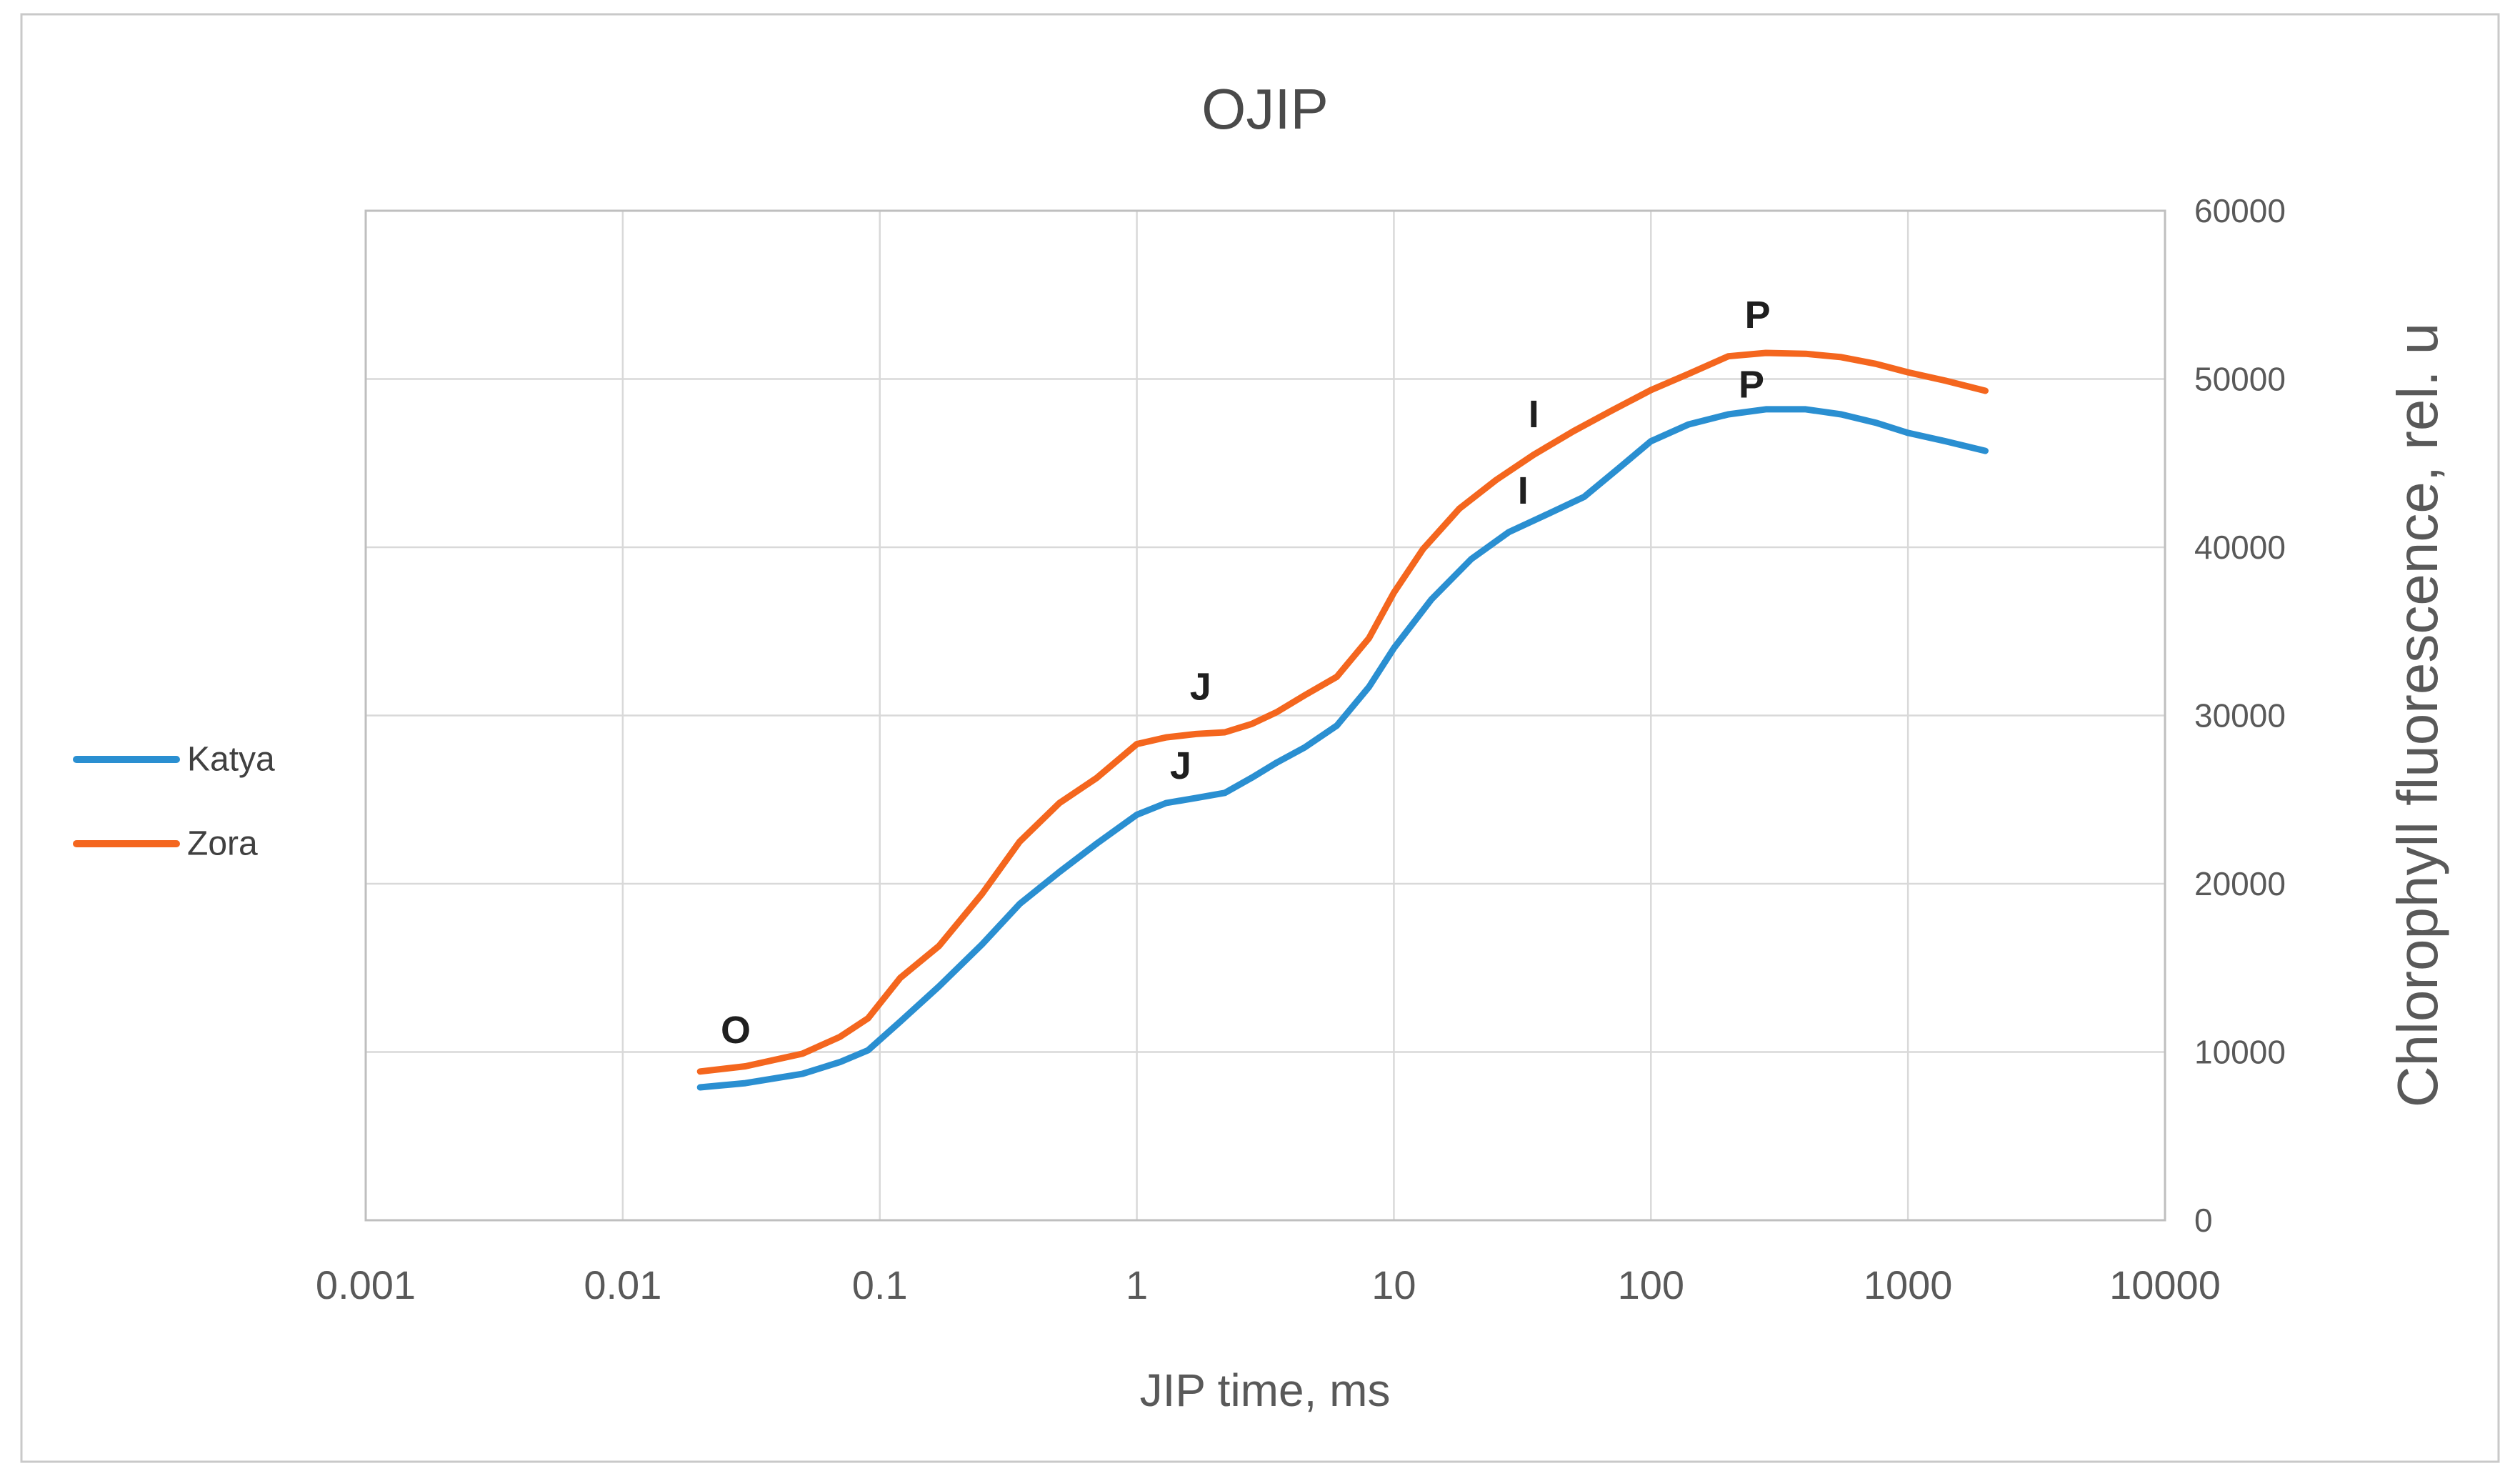  What do you see at coordinates (2165, 1284) in the screenshot?
I see `x-tick-label: 10000` at bounding box center [2165, 1284].